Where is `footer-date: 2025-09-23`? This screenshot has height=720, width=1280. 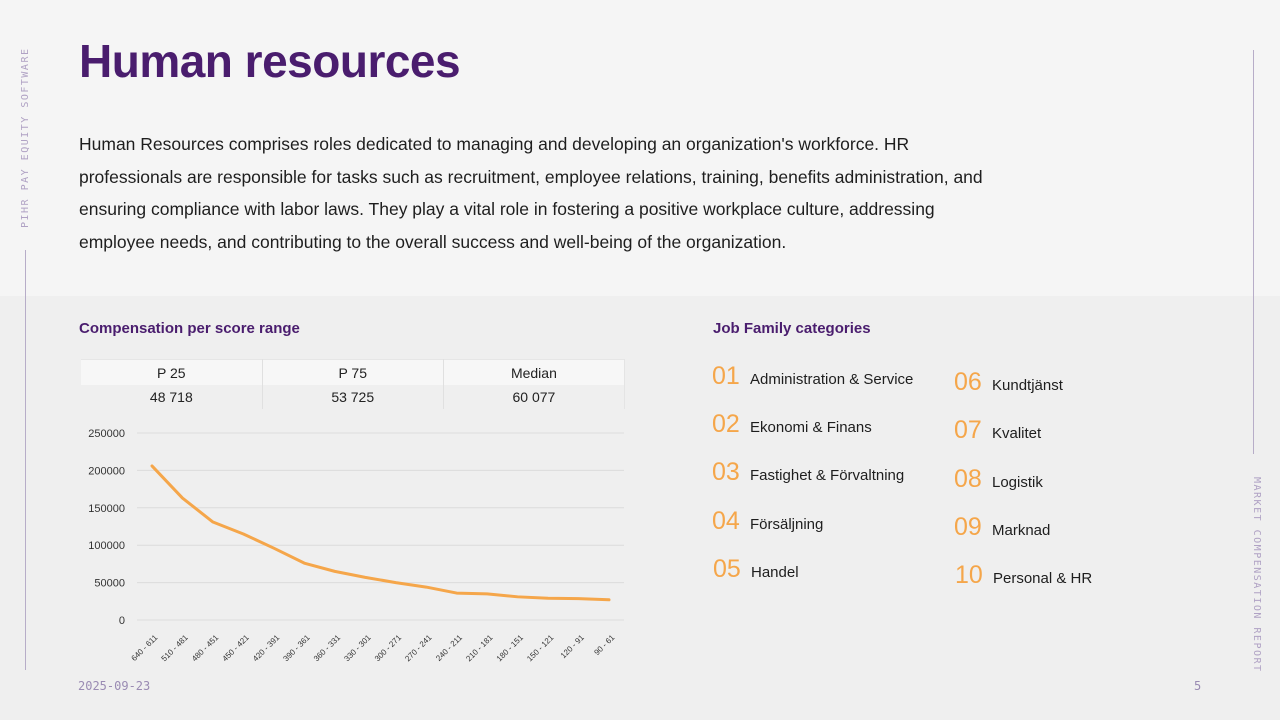 footer-date: 2025-09-23 is located at coordinates (114, 686).